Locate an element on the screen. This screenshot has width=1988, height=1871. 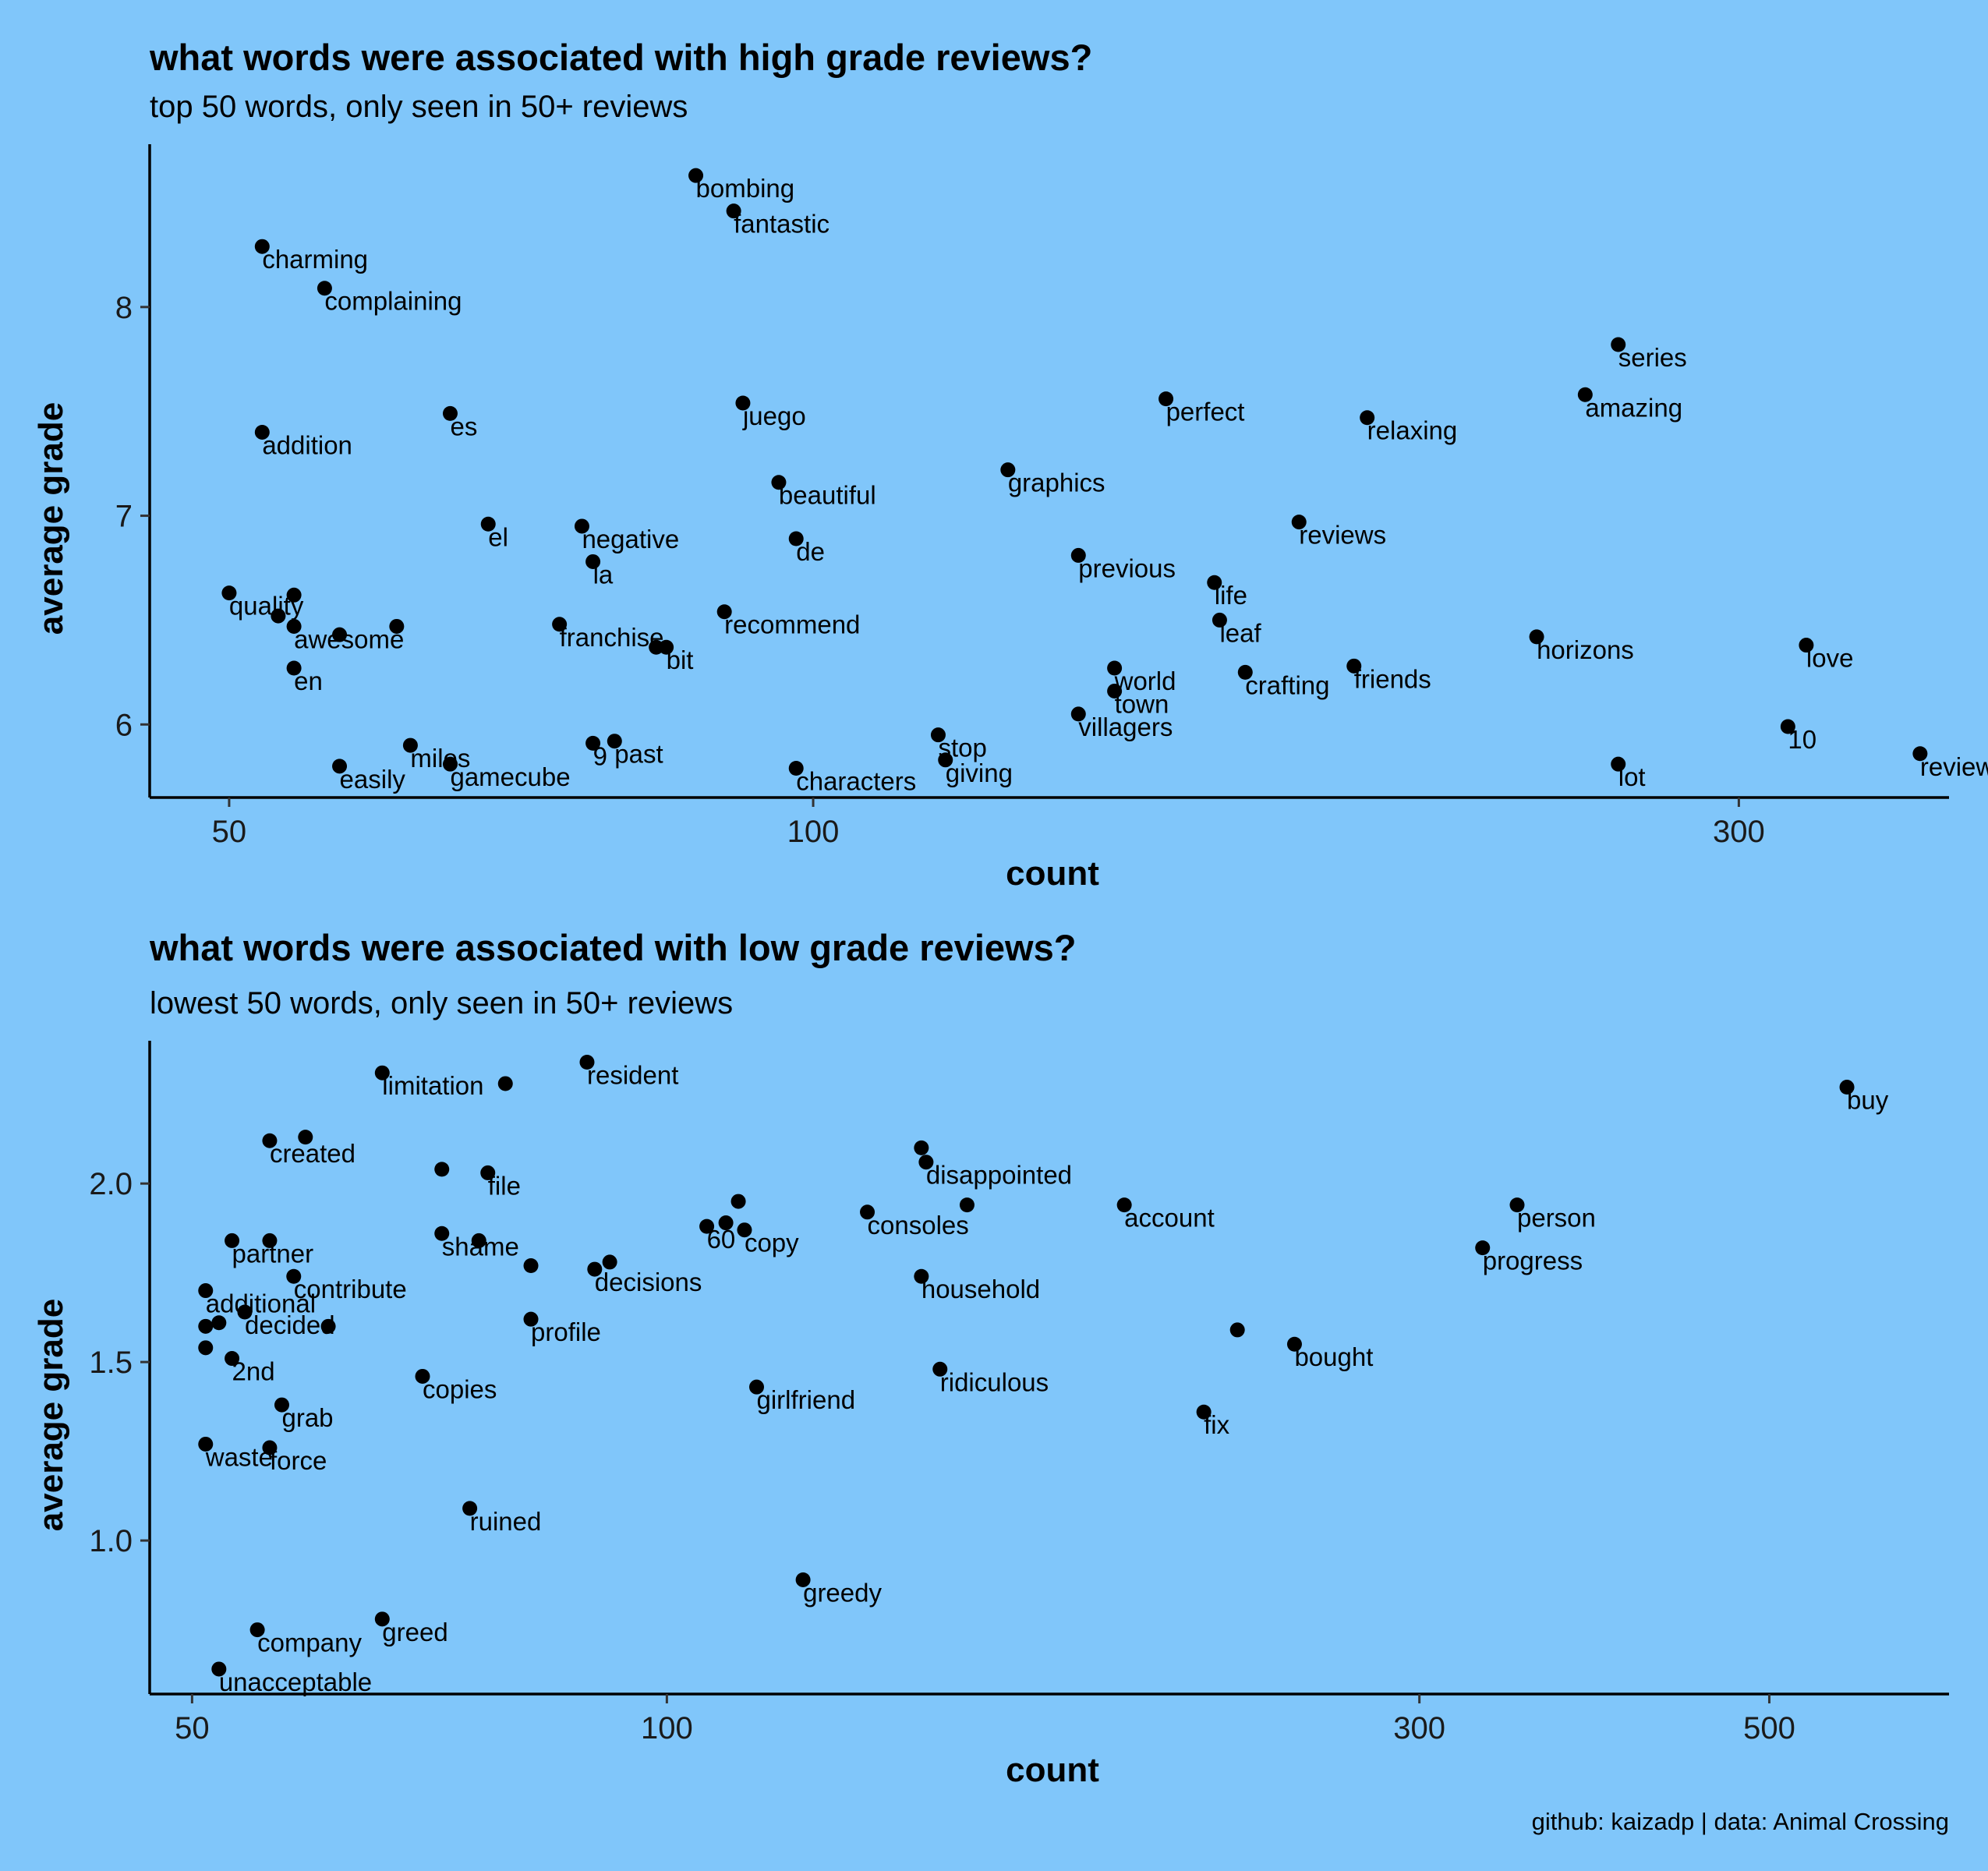
data-point-label: bombing is located at coordinates (745, 188).